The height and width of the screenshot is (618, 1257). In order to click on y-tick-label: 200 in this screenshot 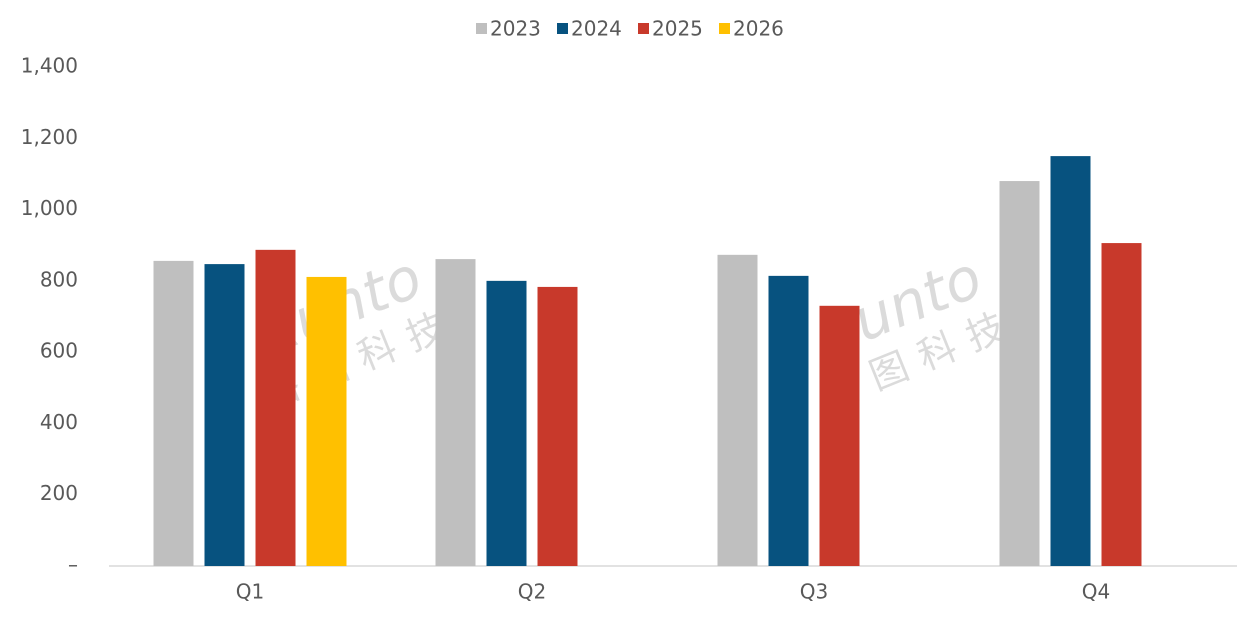, I will do `click(59, 493)`.